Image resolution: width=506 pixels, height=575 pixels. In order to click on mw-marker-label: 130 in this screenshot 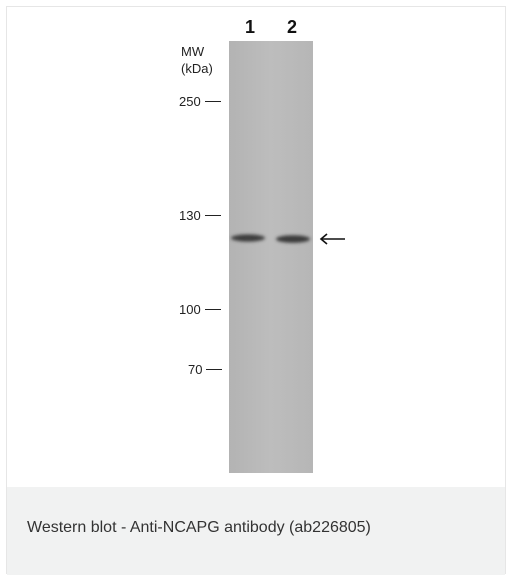, I will do `click(190, 215)`.